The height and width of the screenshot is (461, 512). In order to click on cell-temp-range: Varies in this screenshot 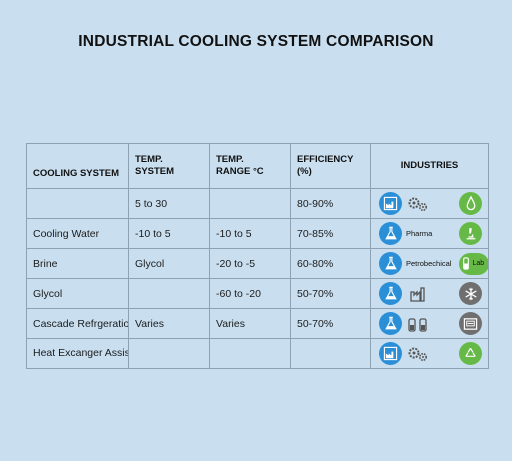, I will do `click(250, 323)`.